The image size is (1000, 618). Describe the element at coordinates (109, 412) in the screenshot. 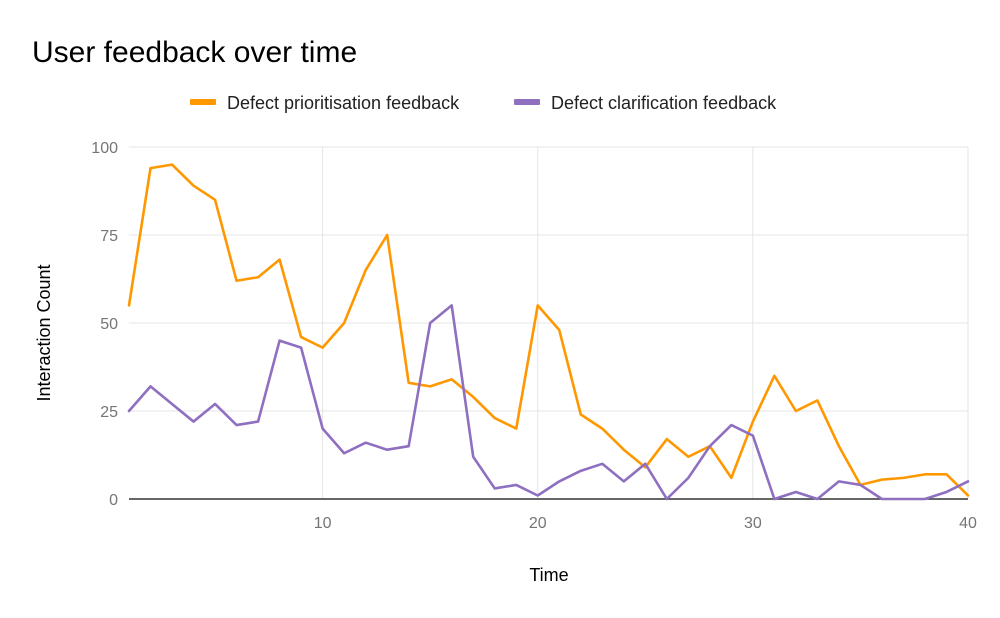

I see `y-tick-label: 25` at that location.